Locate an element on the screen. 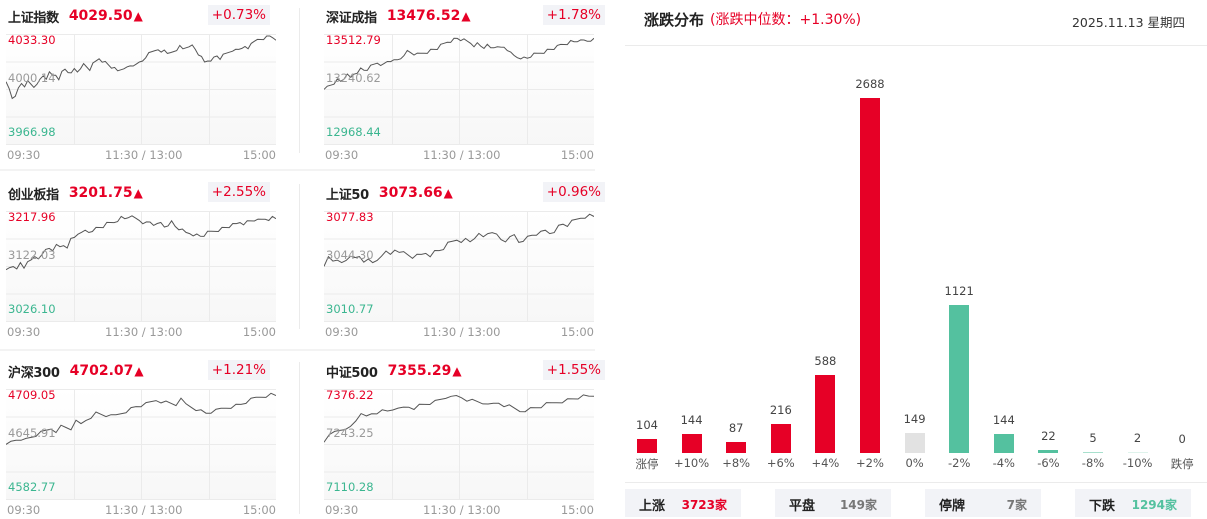 This screenshot has height=519, width=1207. median-change: (涨跌中位数：+1.30%) is located at coordinates (786, 20).